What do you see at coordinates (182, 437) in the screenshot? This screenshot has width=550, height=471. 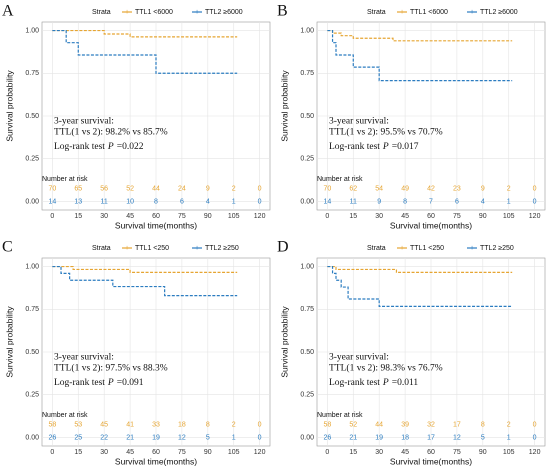 I see `at-risk-count: 12` at bounding box center [182, 437].